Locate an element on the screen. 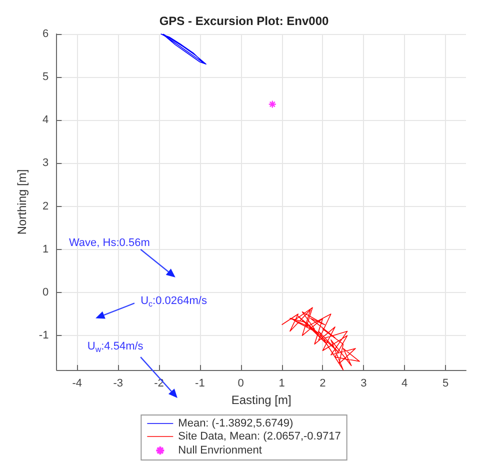  chart-title: GPS - Excursion Plot: Env000 is located at coordinates (244, 21).